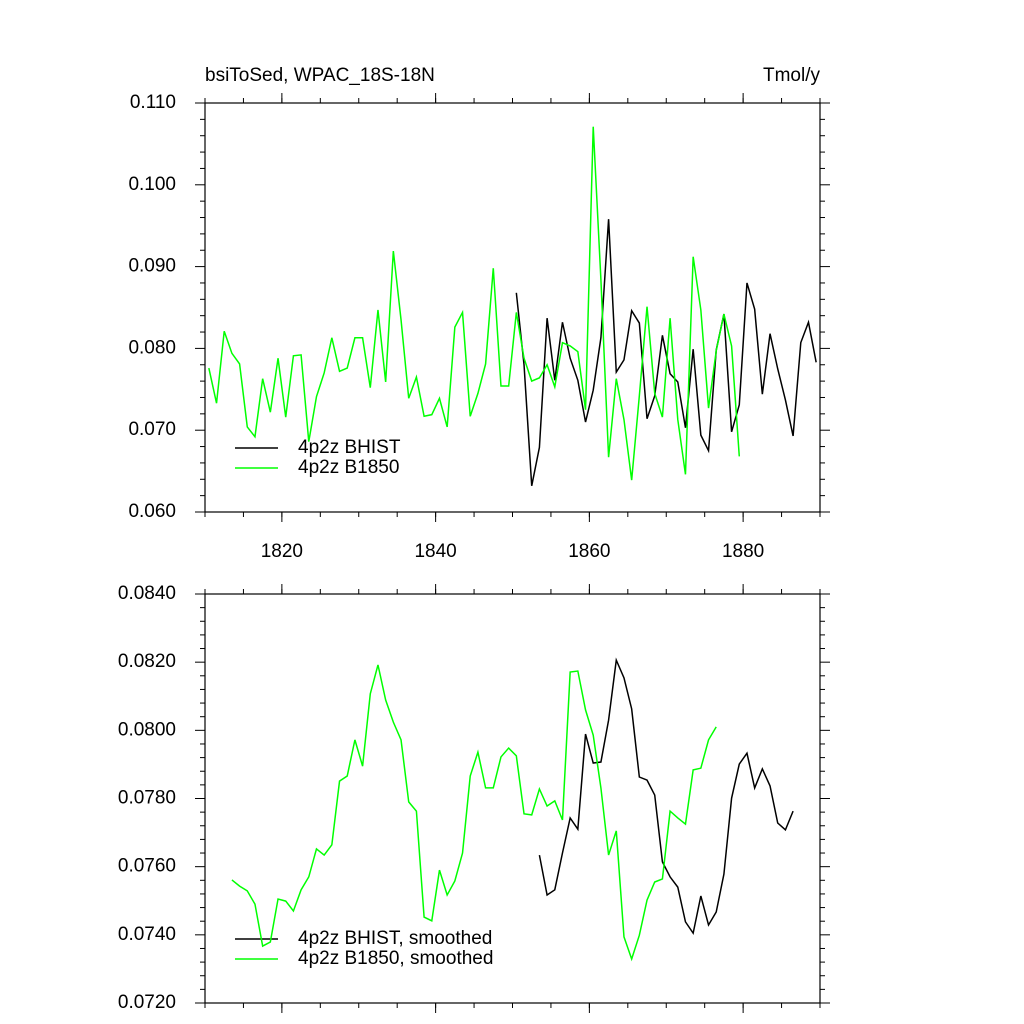 Image resolution: width=1024 pixels, height=1024 pixels. What do you see at coordinates (147, 866) in the screenshot?
I see `y-tick-label: 0.0760` at bounding box center [147, 866].